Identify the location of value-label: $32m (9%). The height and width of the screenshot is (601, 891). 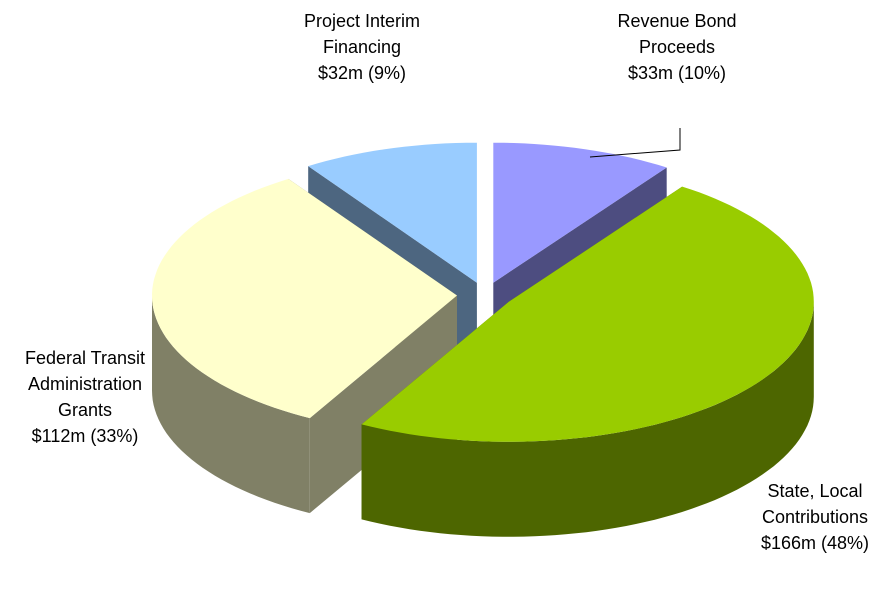
(362, 73).